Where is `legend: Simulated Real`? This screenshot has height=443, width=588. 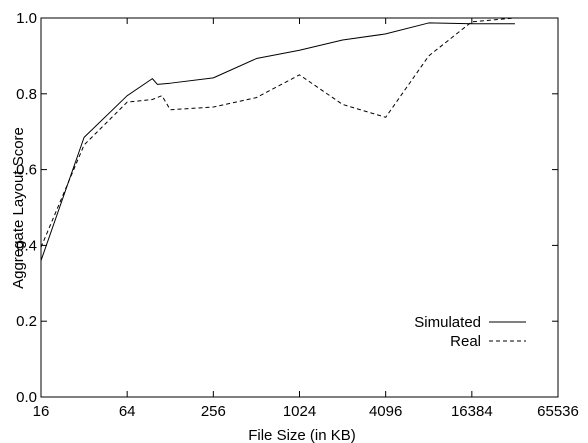
legend: Simulated Real is located at coordinates (470, 332).